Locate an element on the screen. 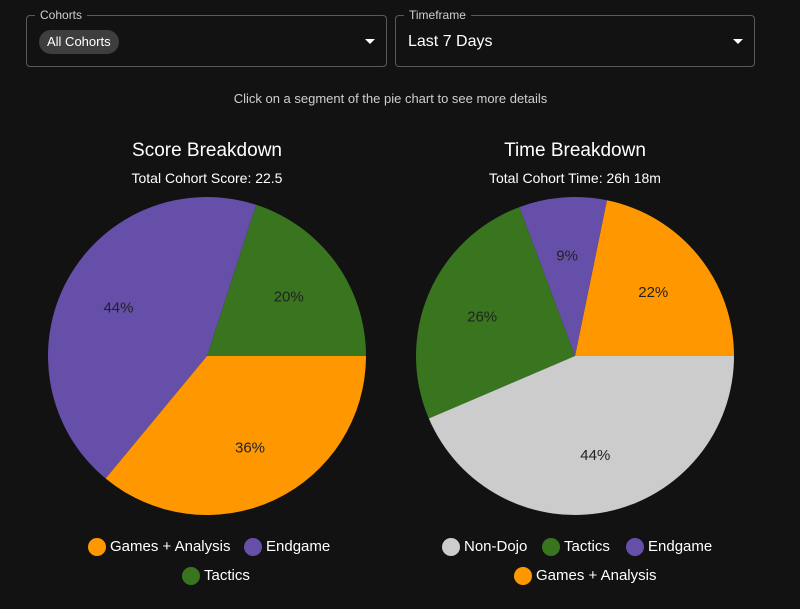 The image size is (800, 609). slice-percent-label: 26% is located at coordinates (482, 316).